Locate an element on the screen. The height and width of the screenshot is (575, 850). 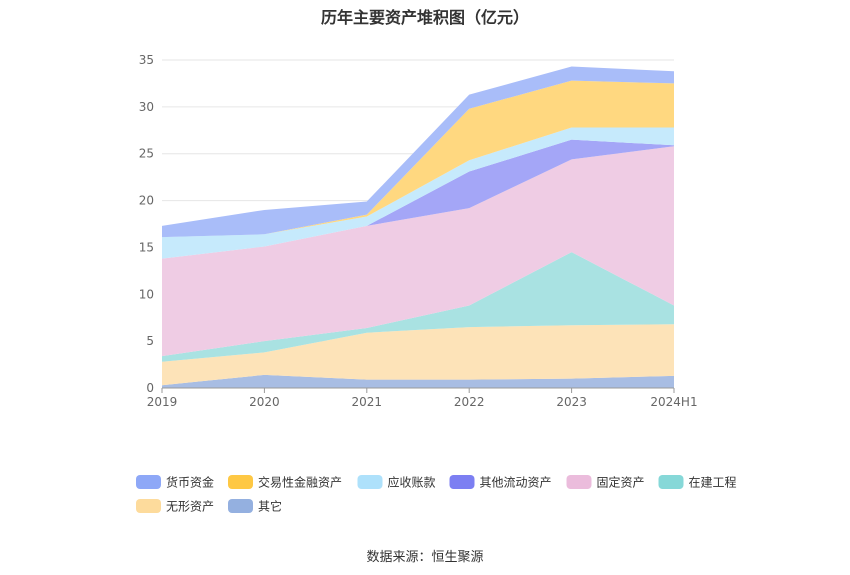
legend-label: 交易性金融资产 is located at coordinates (300, 482).